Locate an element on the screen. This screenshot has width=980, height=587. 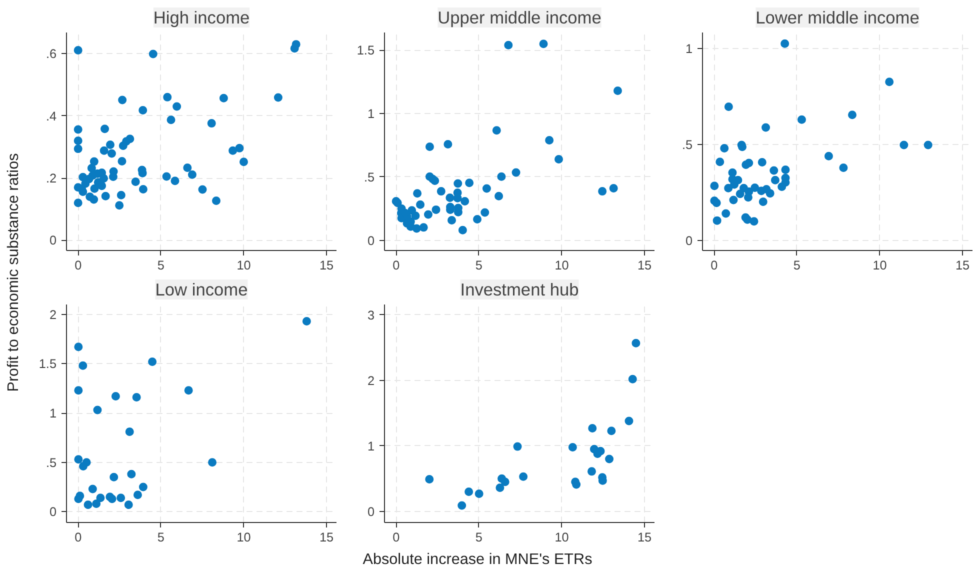
chart-title: Upper middle income is located at coordinates (520, 18).